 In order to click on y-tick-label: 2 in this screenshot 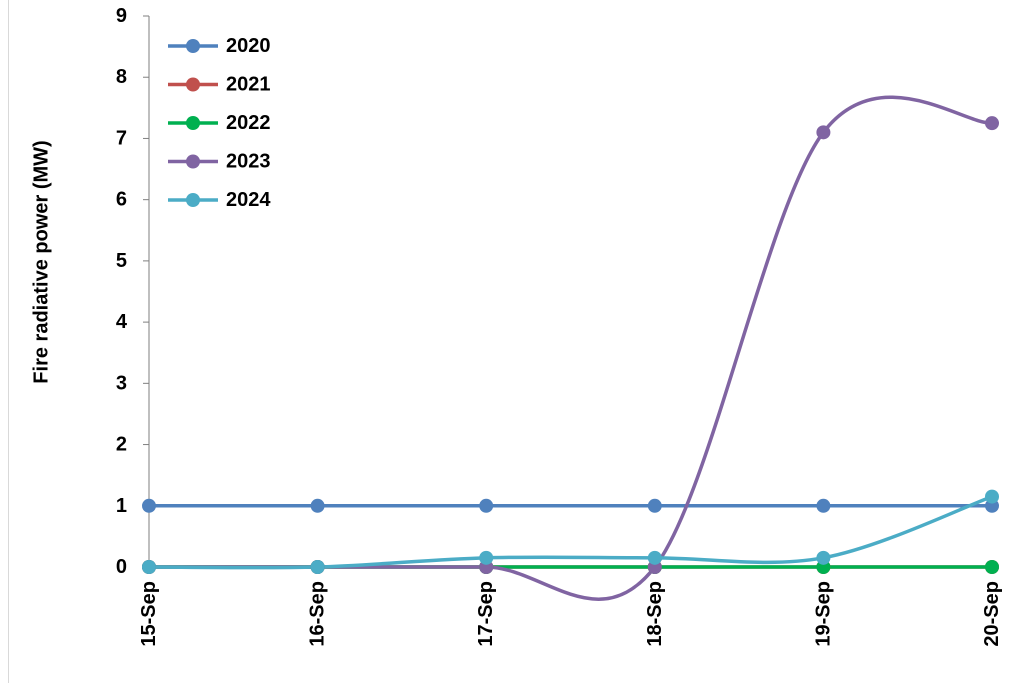, I will do `click(121, 445)`.